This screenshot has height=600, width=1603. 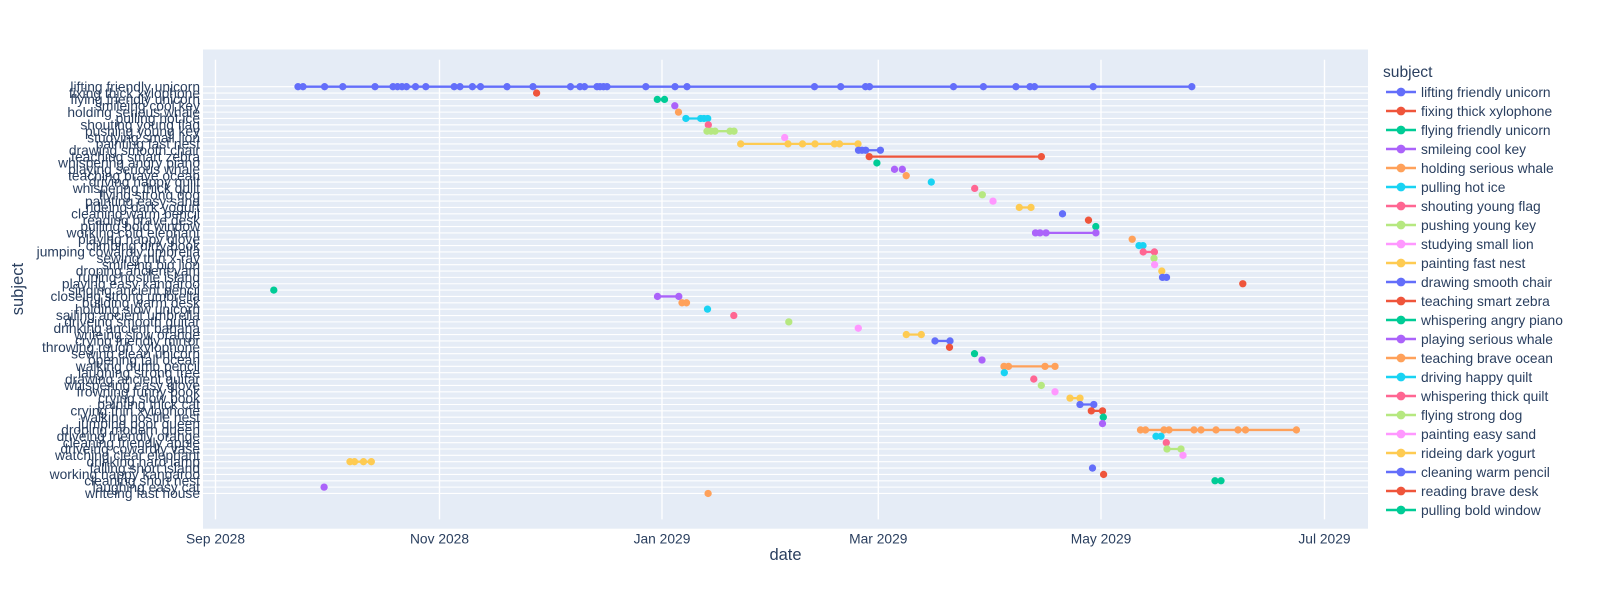 I want to click on svg-text: Jan 2029, so click(x=662, y=539).